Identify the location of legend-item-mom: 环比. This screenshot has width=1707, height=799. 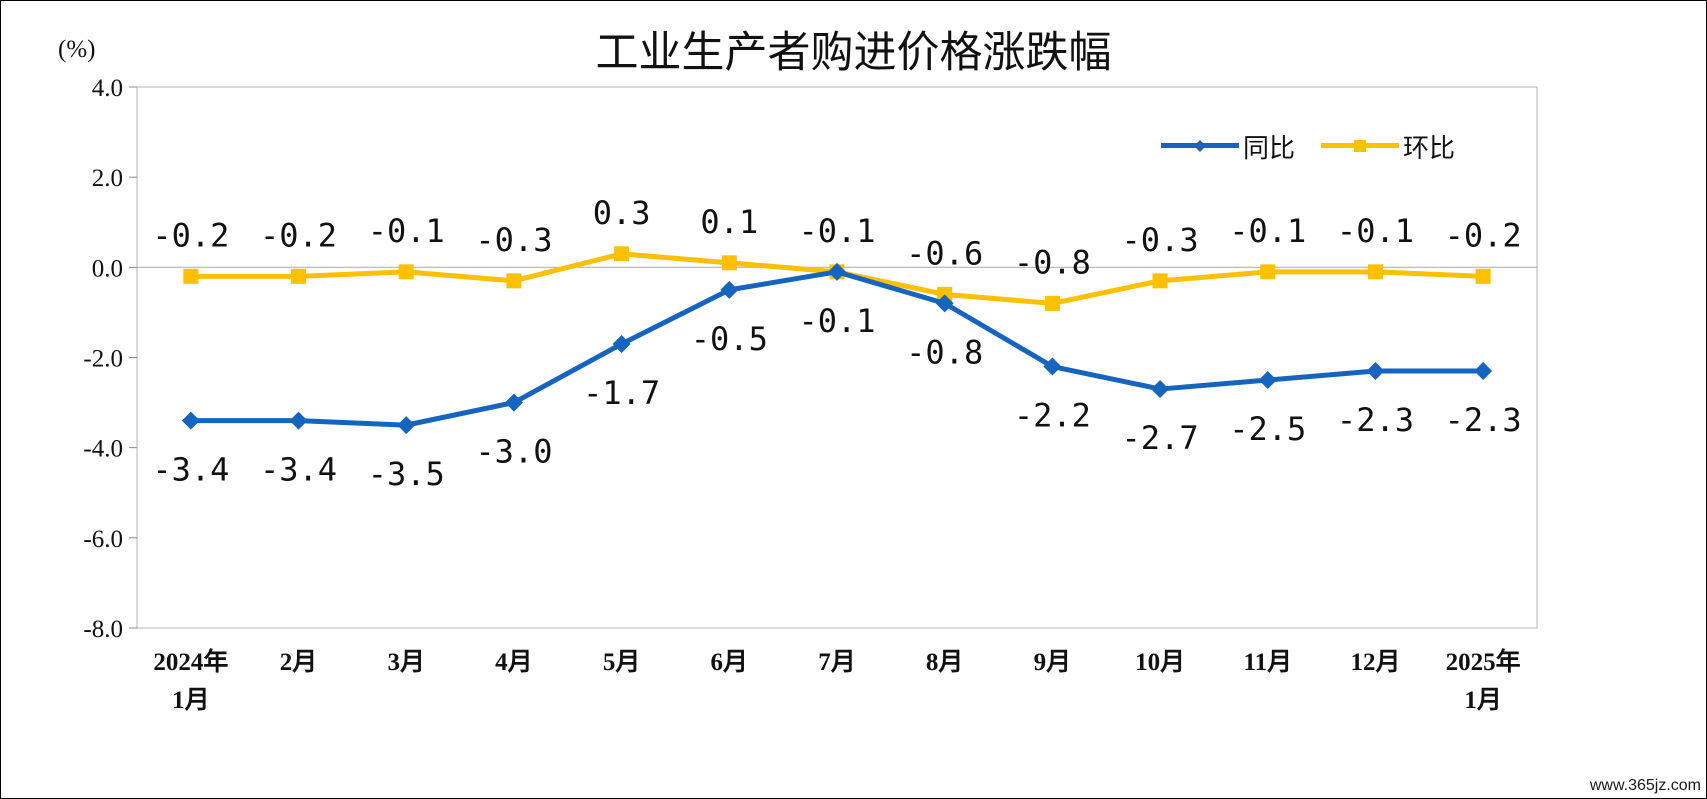
(1388, 147).